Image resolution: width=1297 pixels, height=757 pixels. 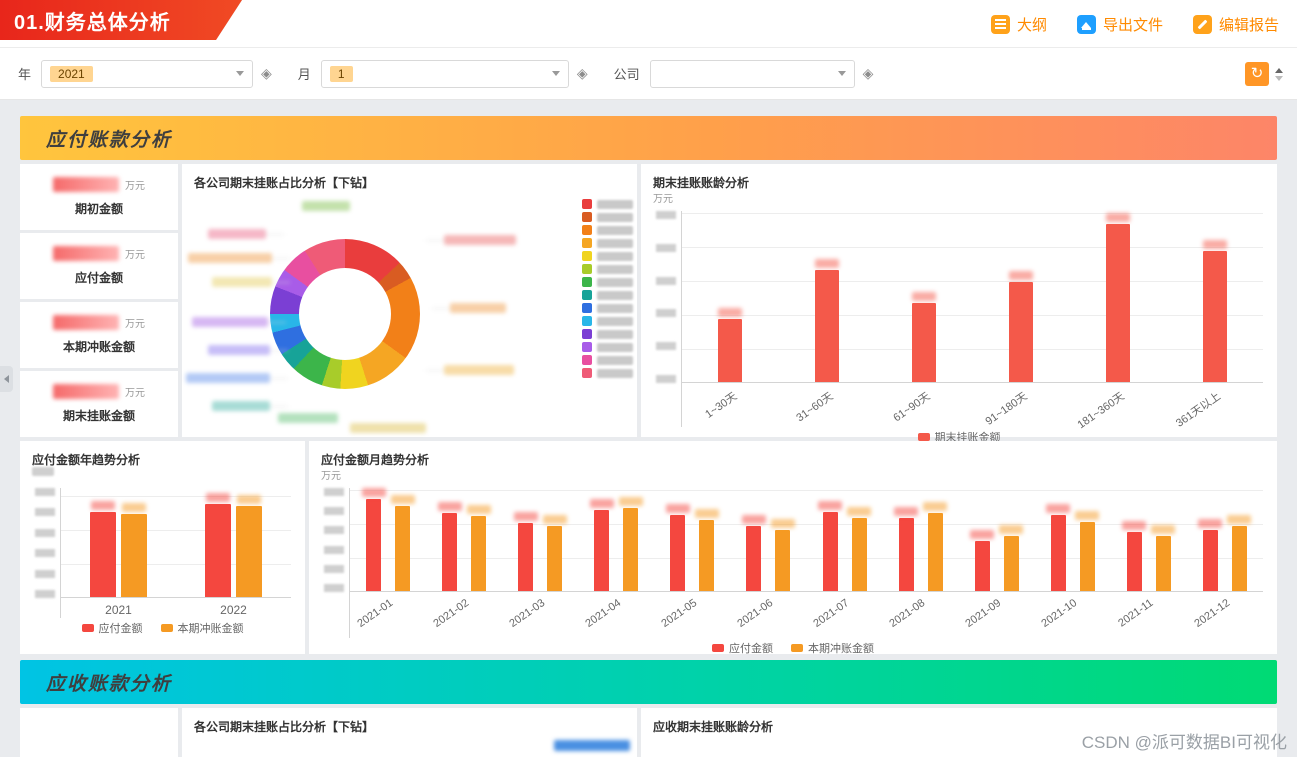 I want to click on kpi-label: 本期冲账金额, so click(x=98, y=347).